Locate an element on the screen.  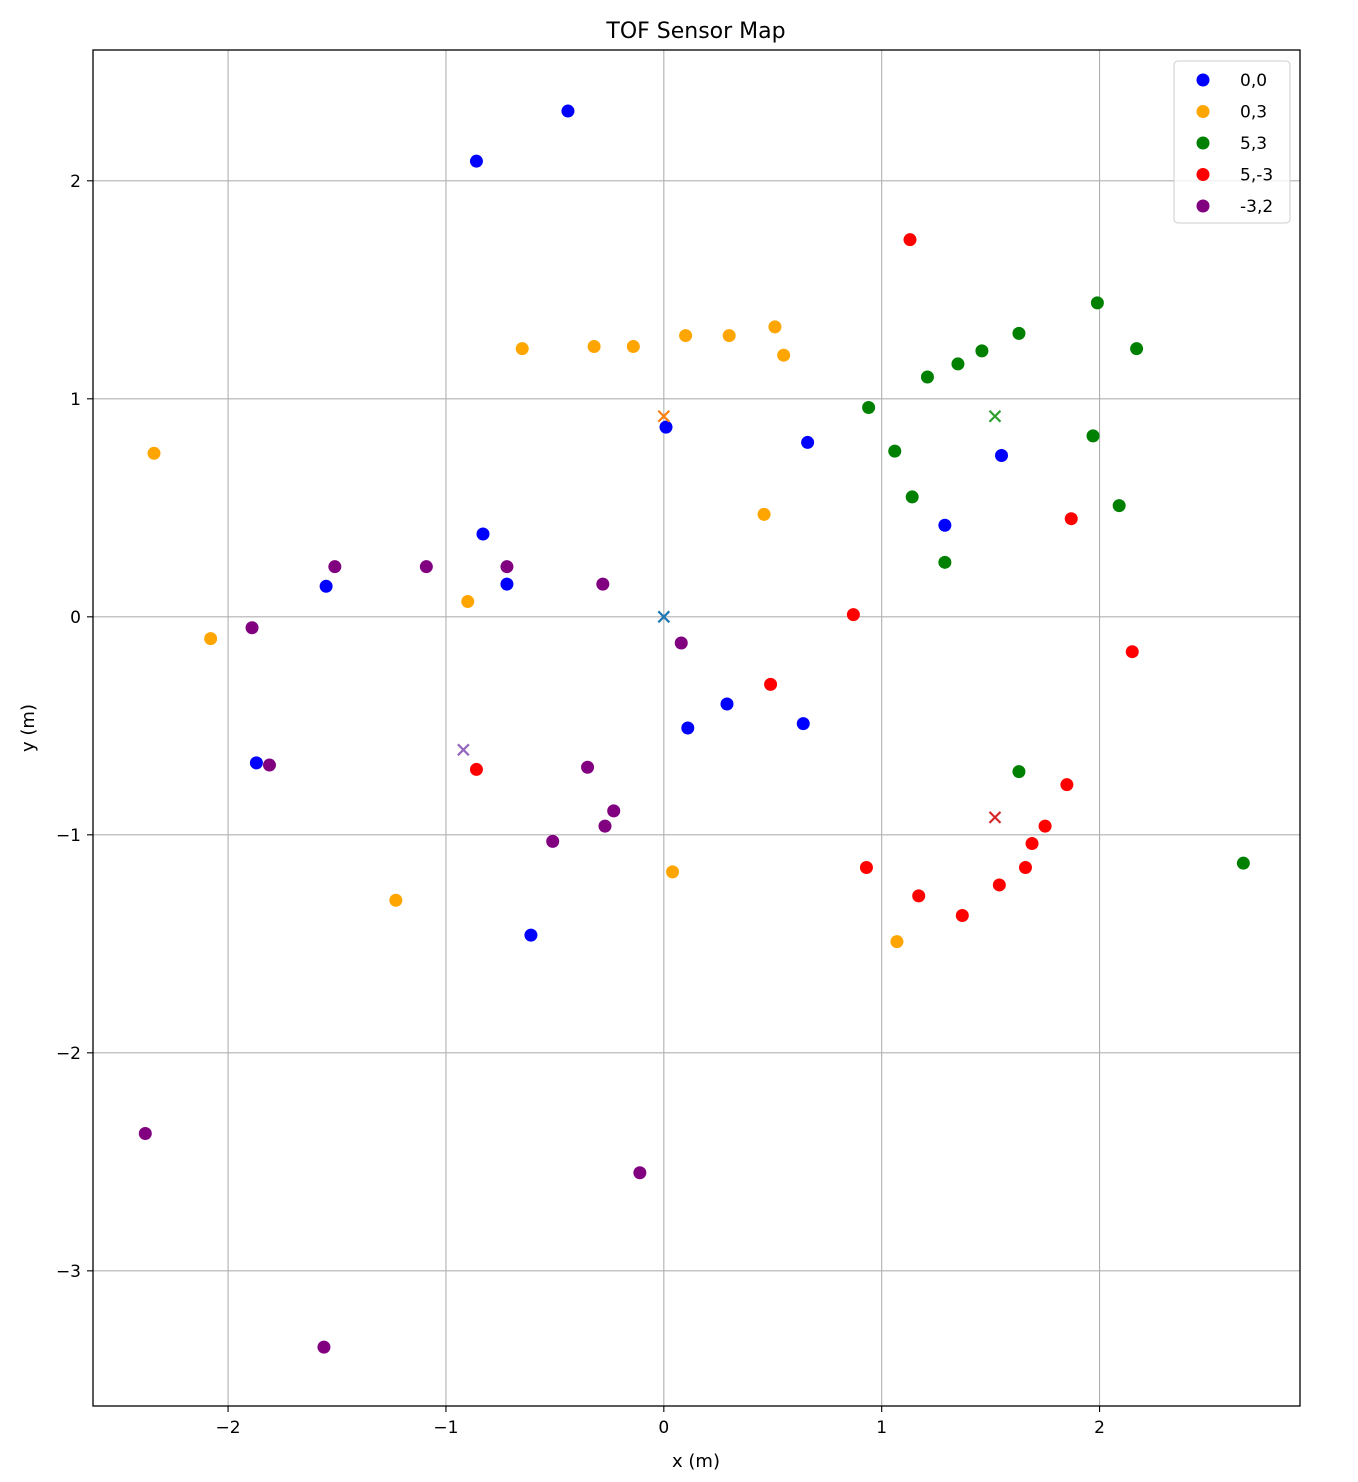
y-axis-ticks: −3 −2 −1 0 1 2 is located at coordinates (74, 727).